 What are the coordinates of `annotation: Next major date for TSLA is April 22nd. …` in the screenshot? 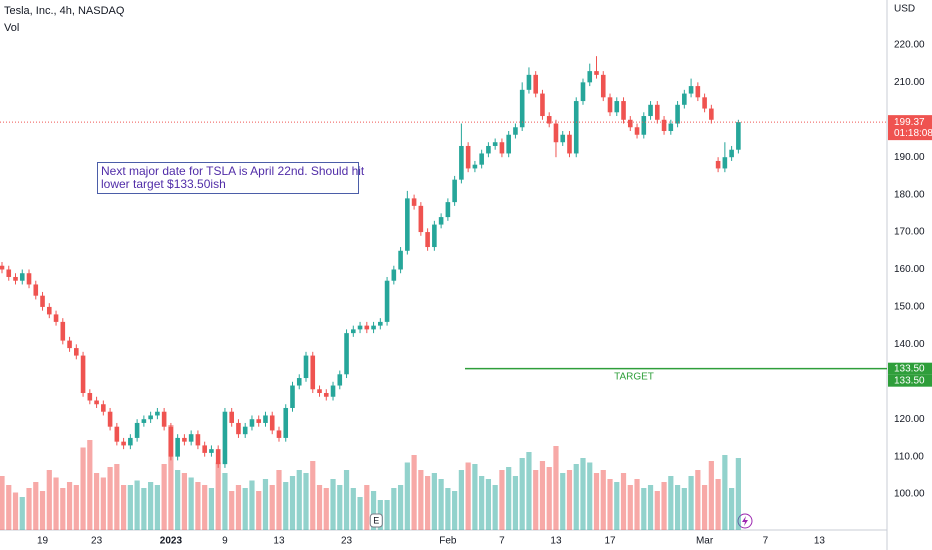 It's located at (230, 178).